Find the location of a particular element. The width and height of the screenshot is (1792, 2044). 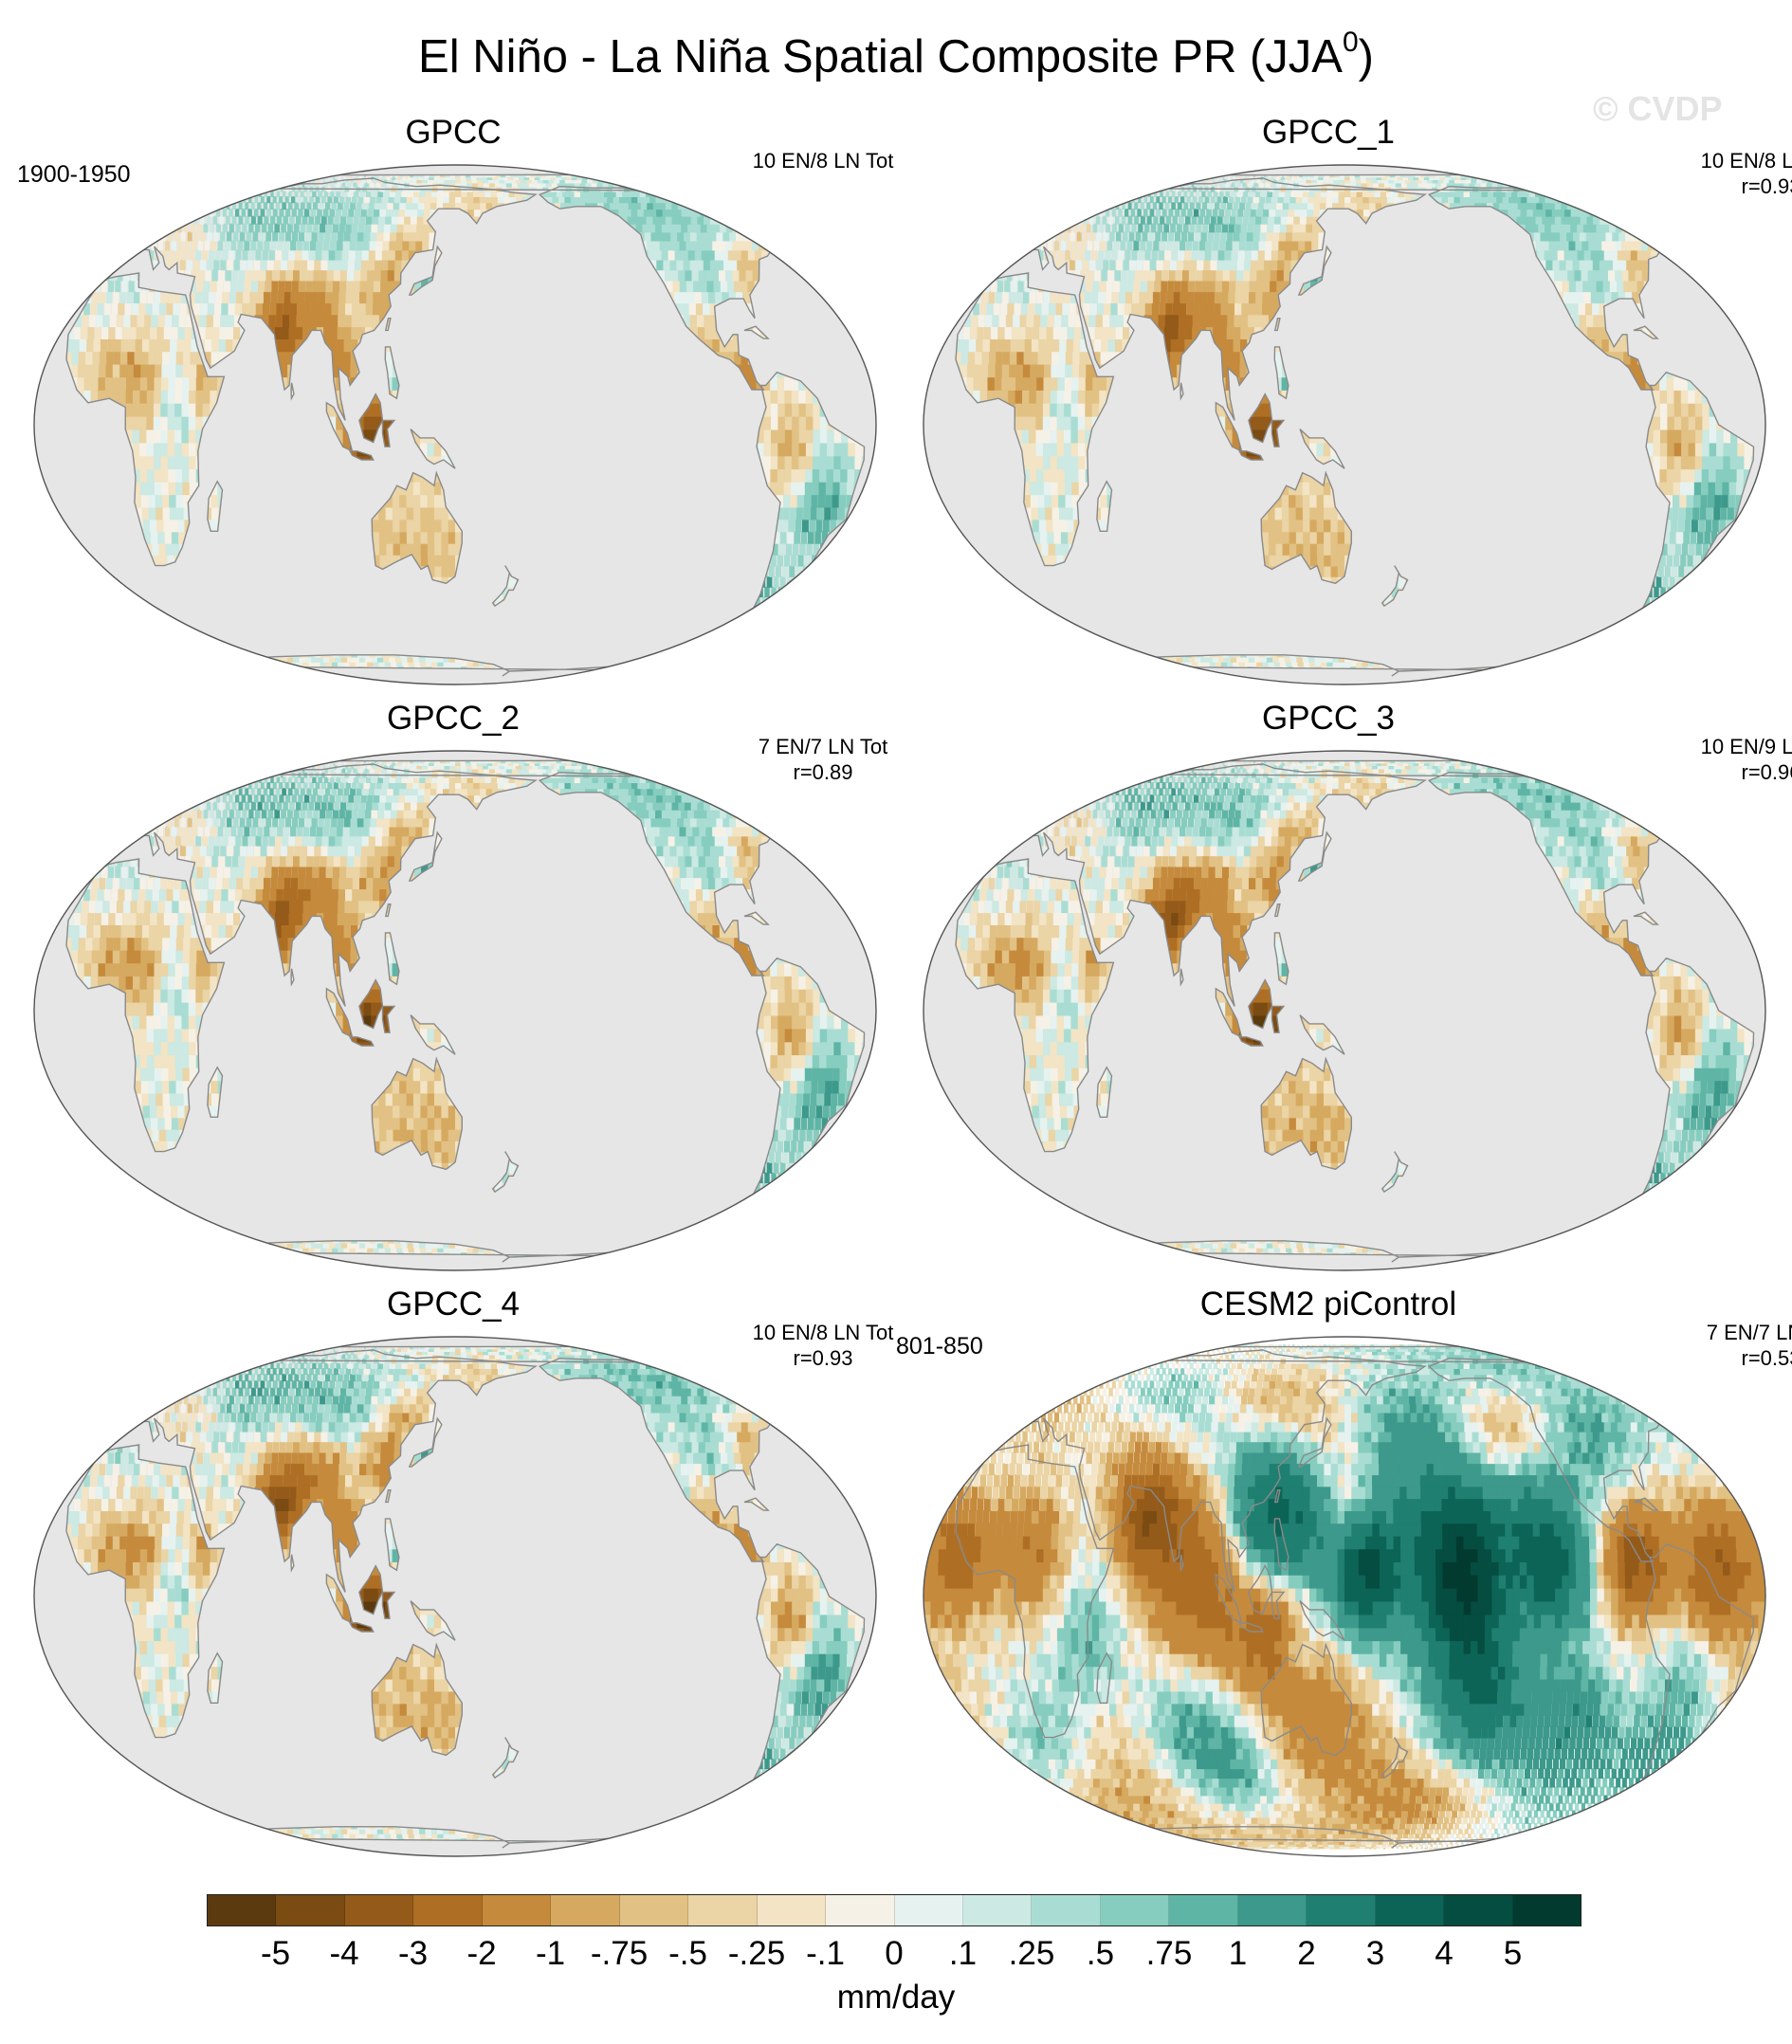

colorbar-tick-label: 5 is located at coordinates (1513, 1954).